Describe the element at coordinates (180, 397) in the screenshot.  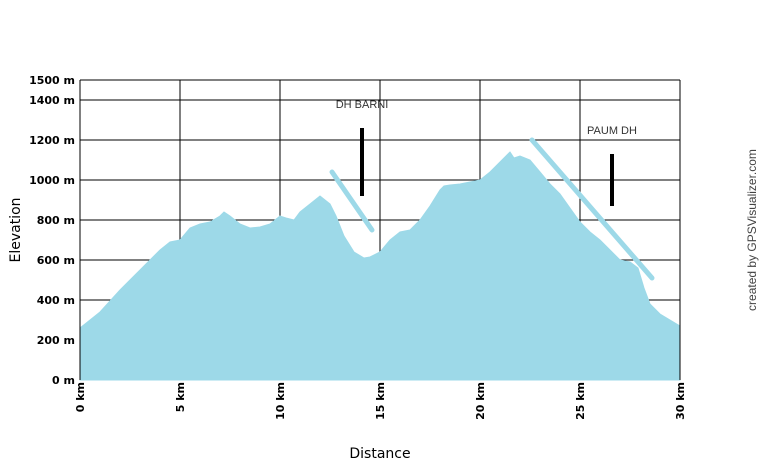
I see `x-tick-label: 5 km` at that location.